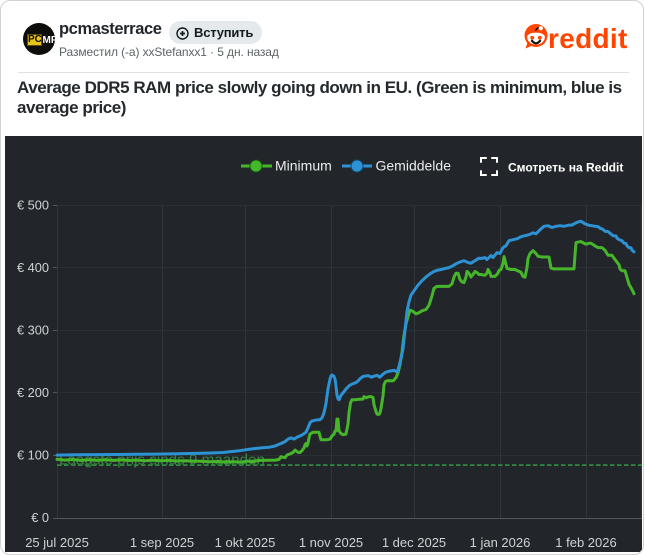 The image size is (645, 556). Describe the element at coordinates (588, 37) in the screenshot. I see `svg-text: reddit` at that location.